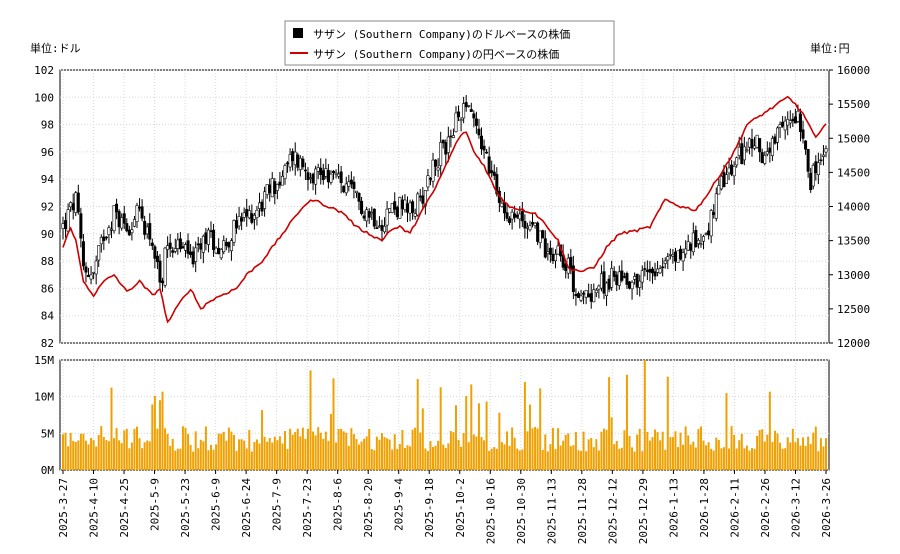 This screenshot has width=900, height=554. I want to click on left-tick-label: 92, so click(47, 207).